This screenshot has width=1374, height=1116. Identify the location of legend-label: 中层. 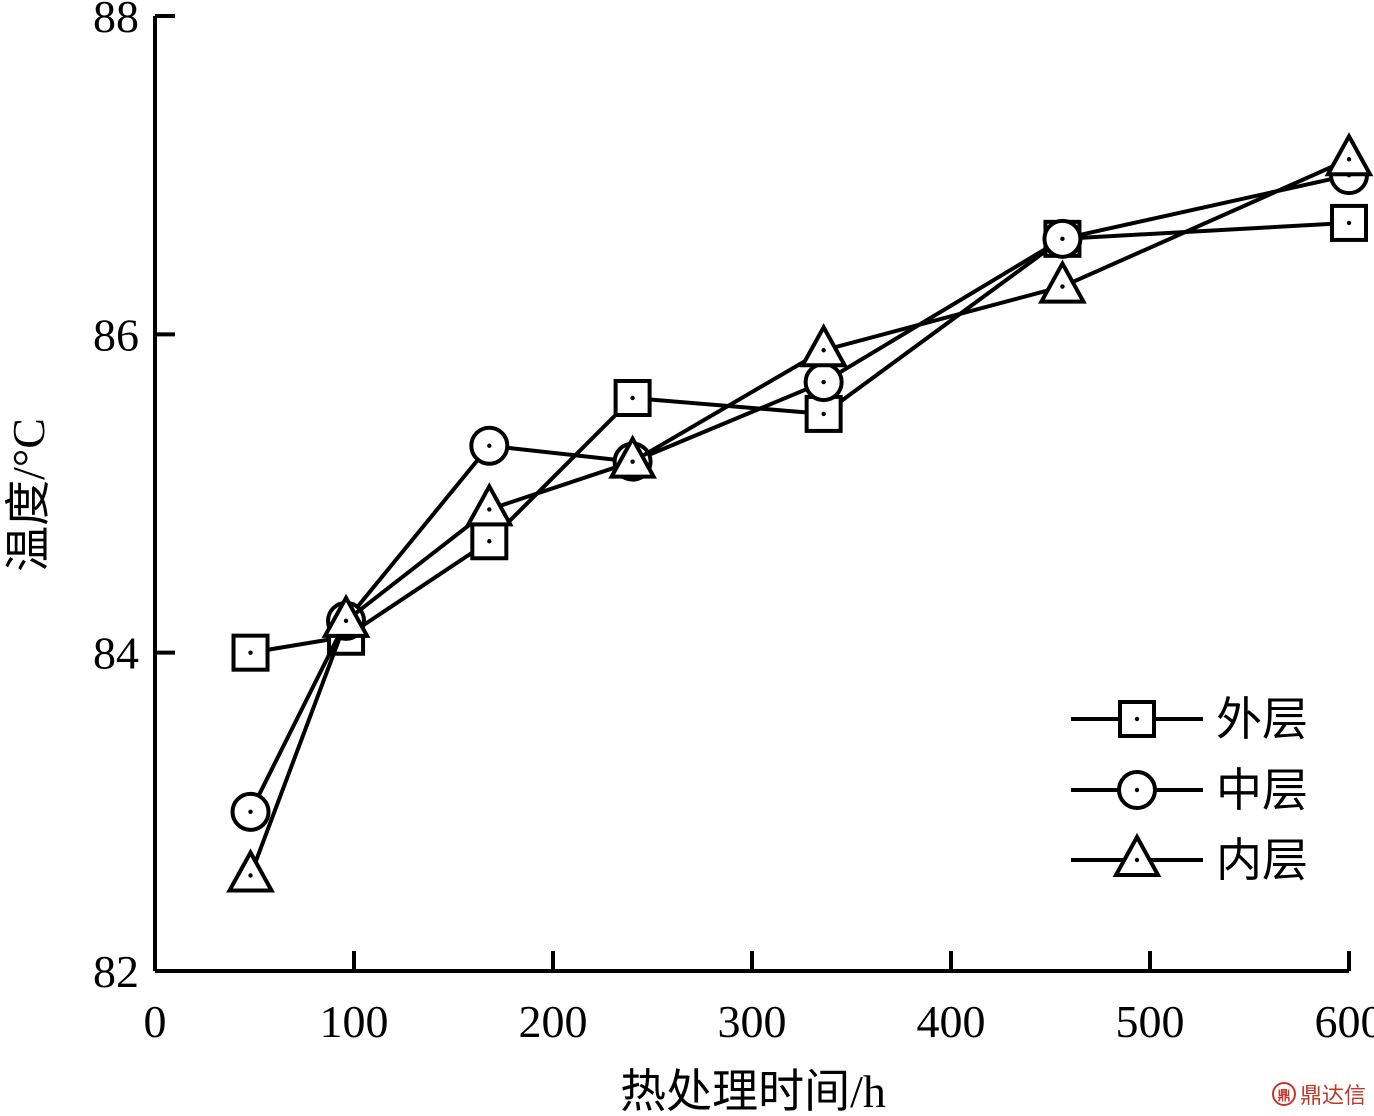
(1262, 790).